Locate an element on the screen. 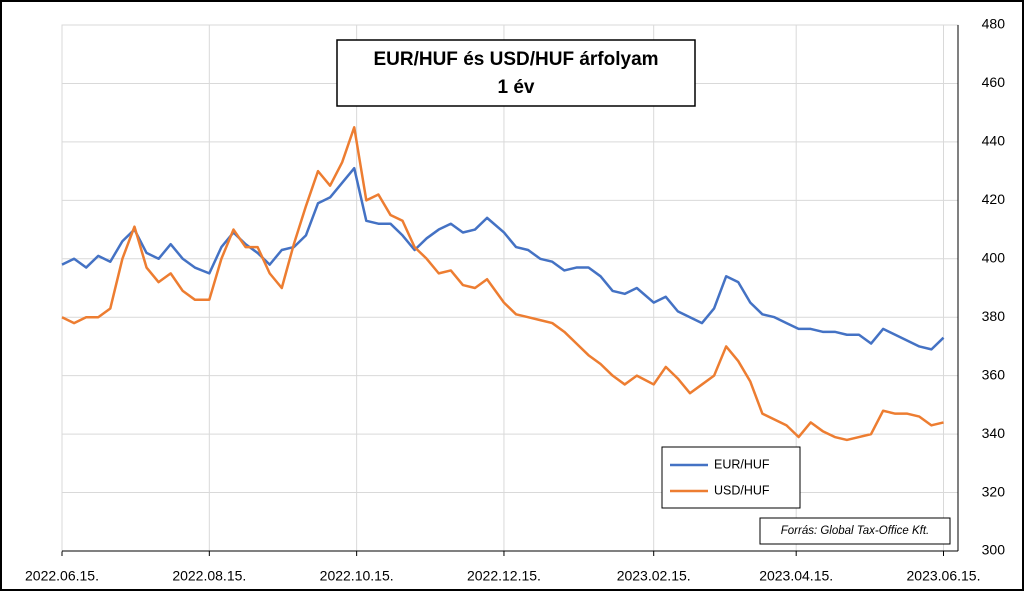 The width and height of the screenshot is (1024, 591). title-box is located at coordinates (516, 73).